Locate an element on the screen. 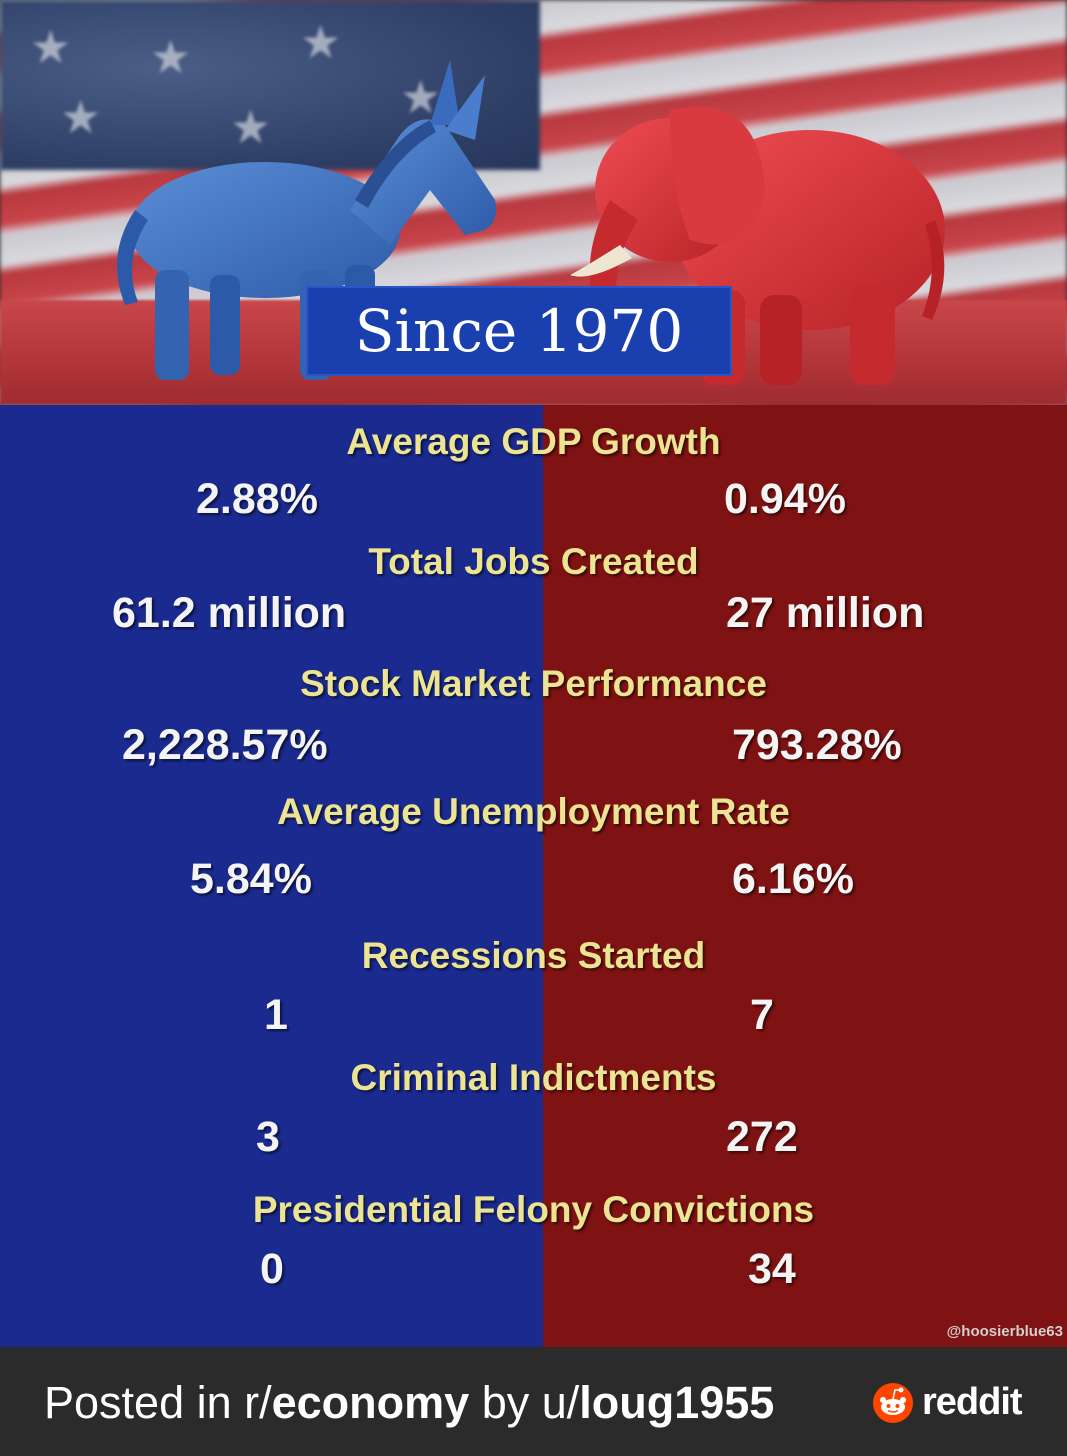  dem-value-gdp: 2.88% is located at coordinates (257, 499).